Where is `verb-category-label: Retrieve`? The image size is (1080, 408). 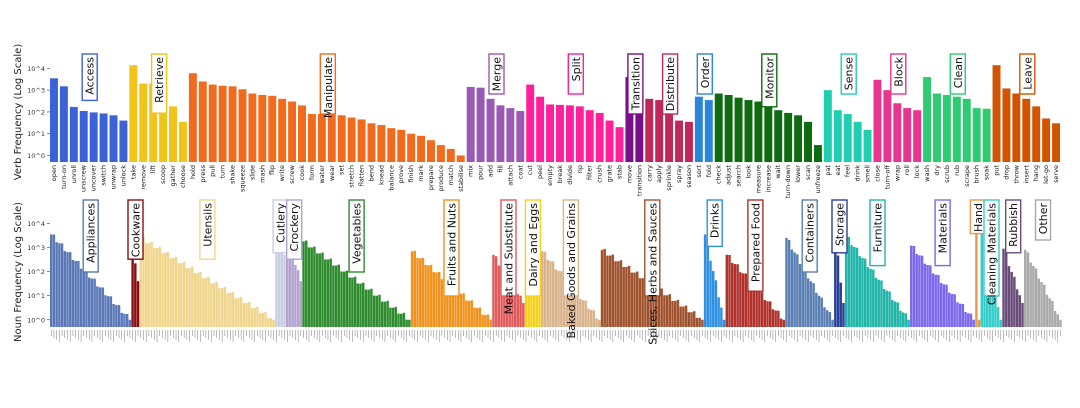
verb-category-label: Retrieve is located at coordinates (159, 80).